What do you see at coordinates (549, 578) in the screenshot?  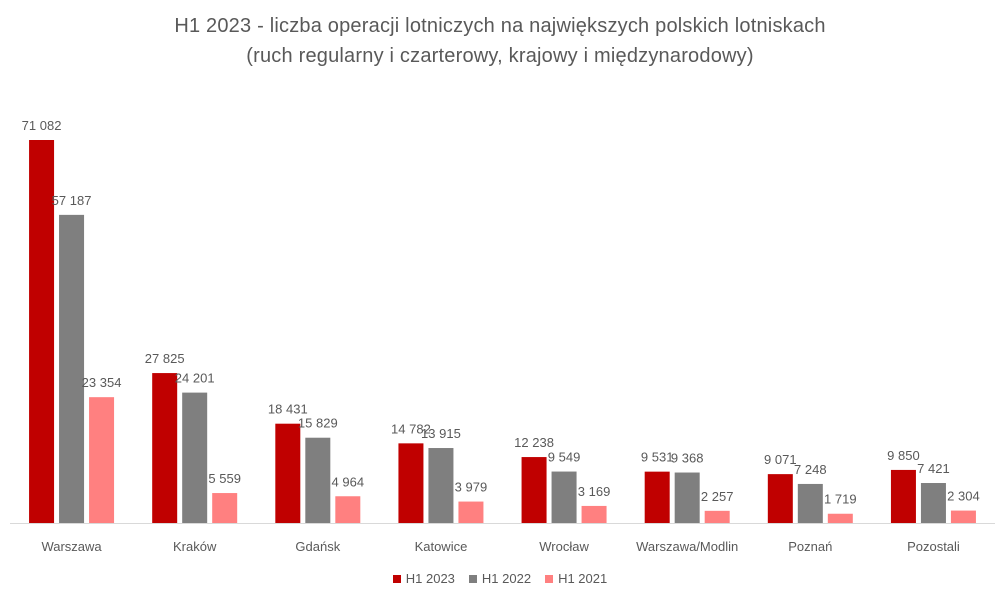 I see `legend-swatch-h1-2021` at bounding box center [549, 578].